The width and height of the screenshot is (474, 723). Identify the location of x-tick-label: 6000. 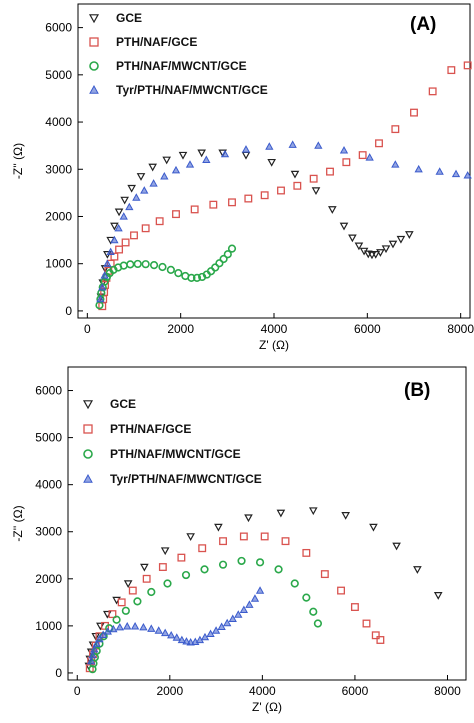
(355, 691).